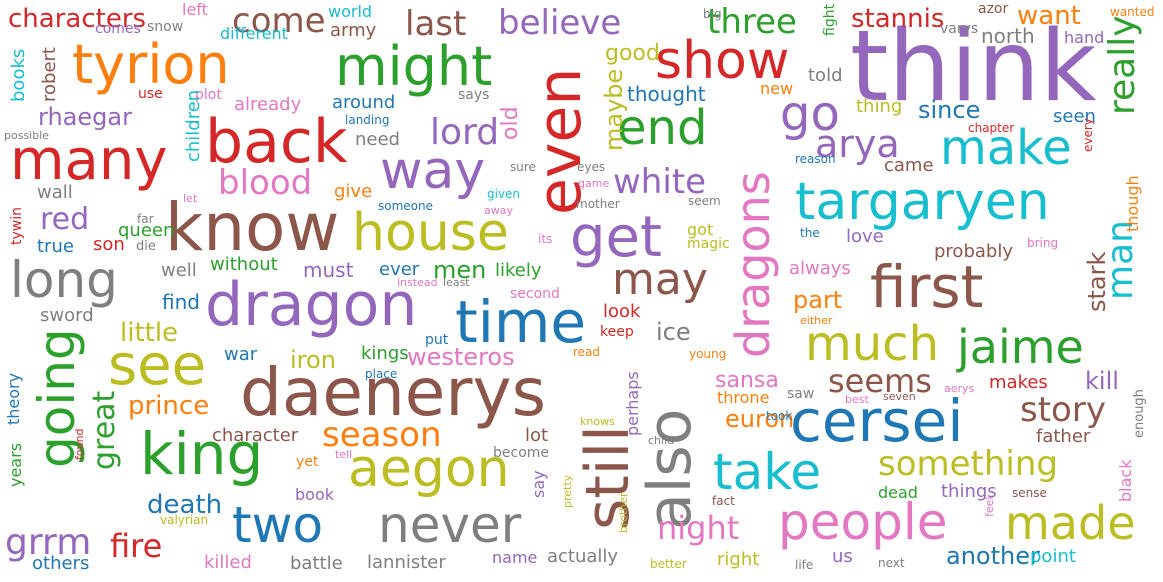  What do you see at coordinates (537, 435) in the screenshot?
I see `word-lot: lot` at bounding box center [537, 435].